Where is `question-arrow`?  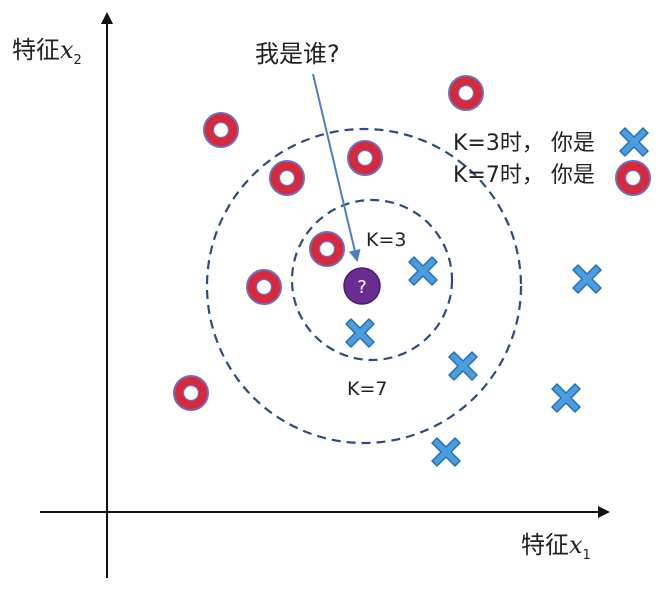 question-arrow is located at coordinates (336, 167).